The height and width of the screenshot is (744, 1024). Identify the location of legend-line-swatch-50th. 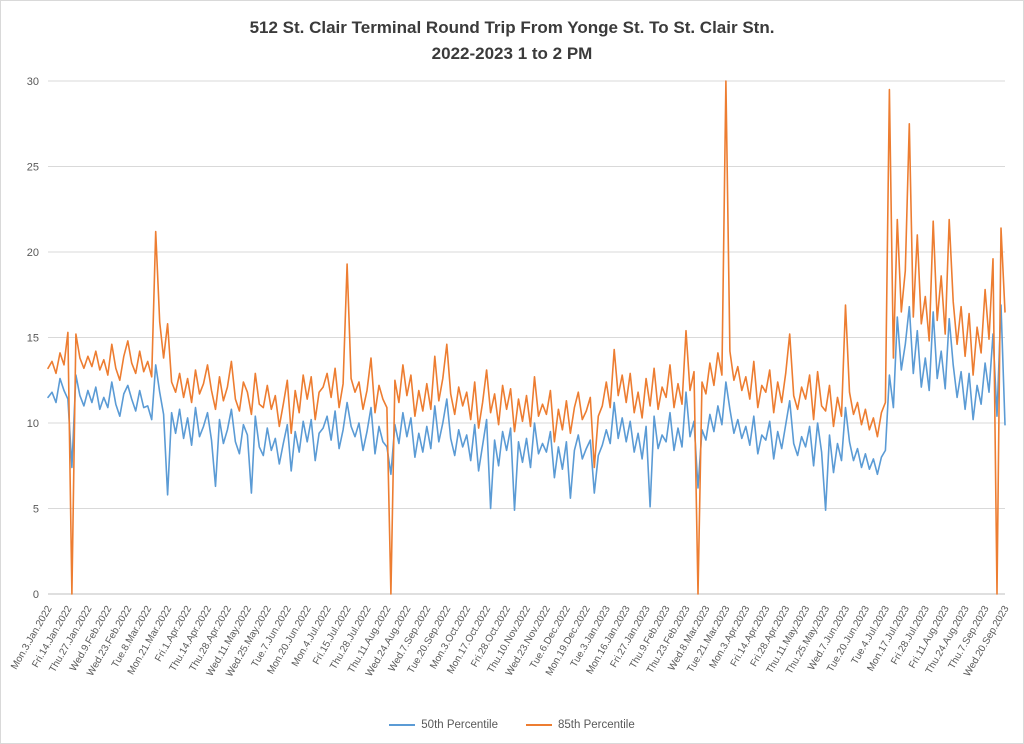
(402, 725).